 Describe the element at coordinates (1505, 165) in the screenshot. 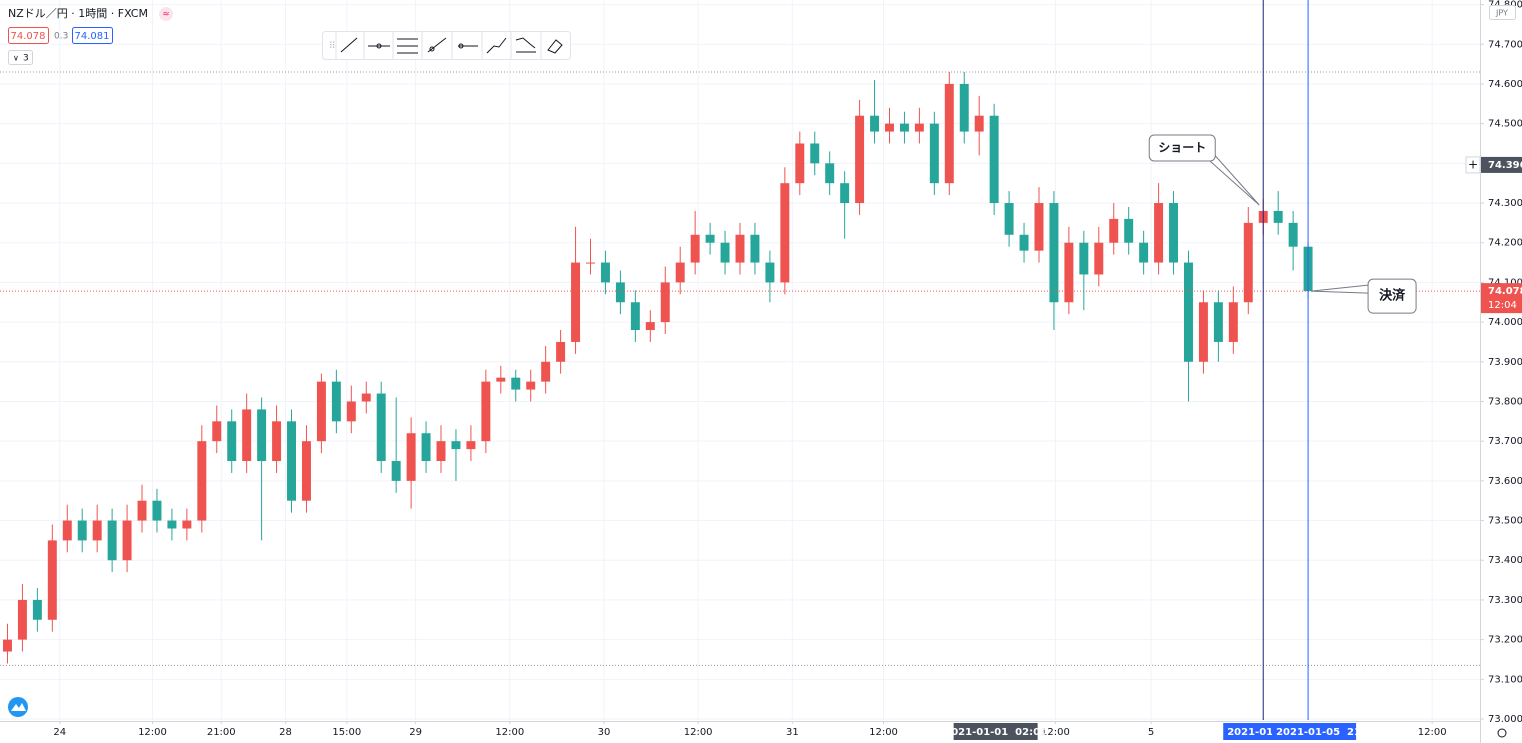

I see `crosshair-price: 74.396` at that location.